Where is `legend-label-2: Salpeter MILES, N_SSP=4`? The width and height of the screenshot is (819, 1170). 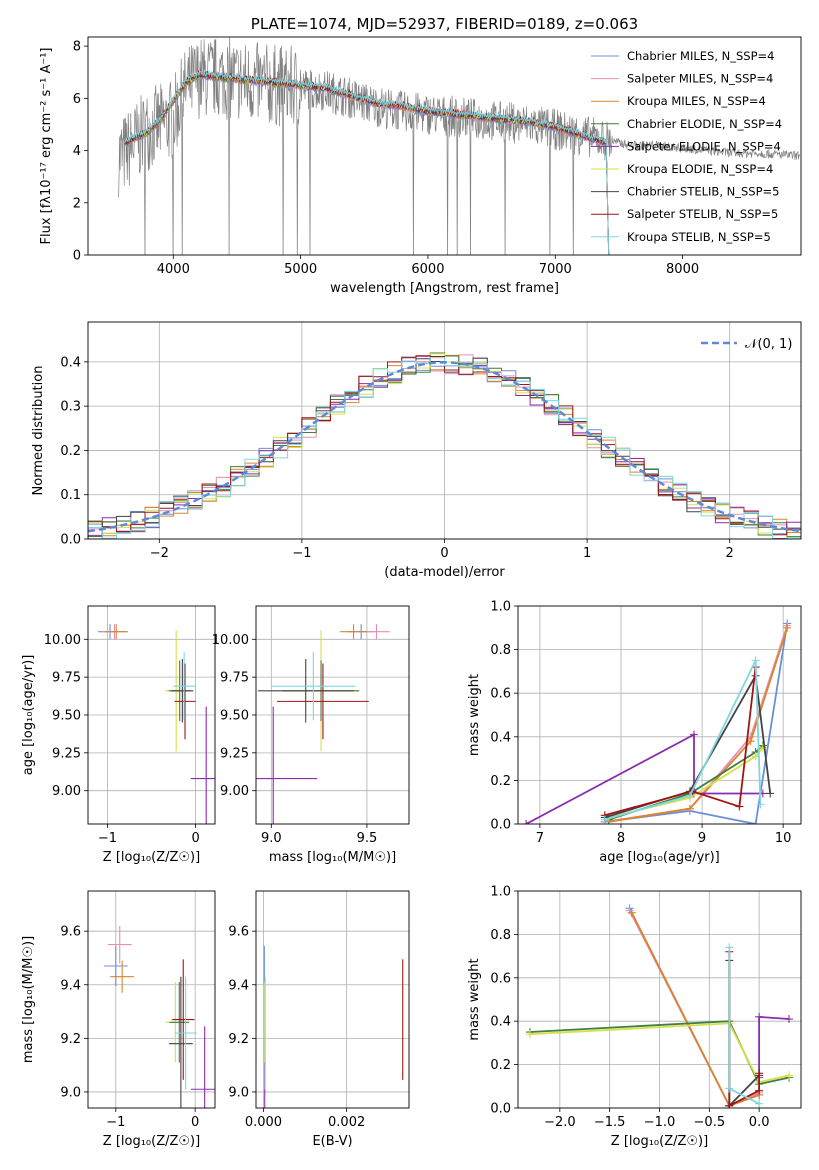
legend-label-2: Salpeter MILES, N_SSP=4 is located at coordinates (700, 79).